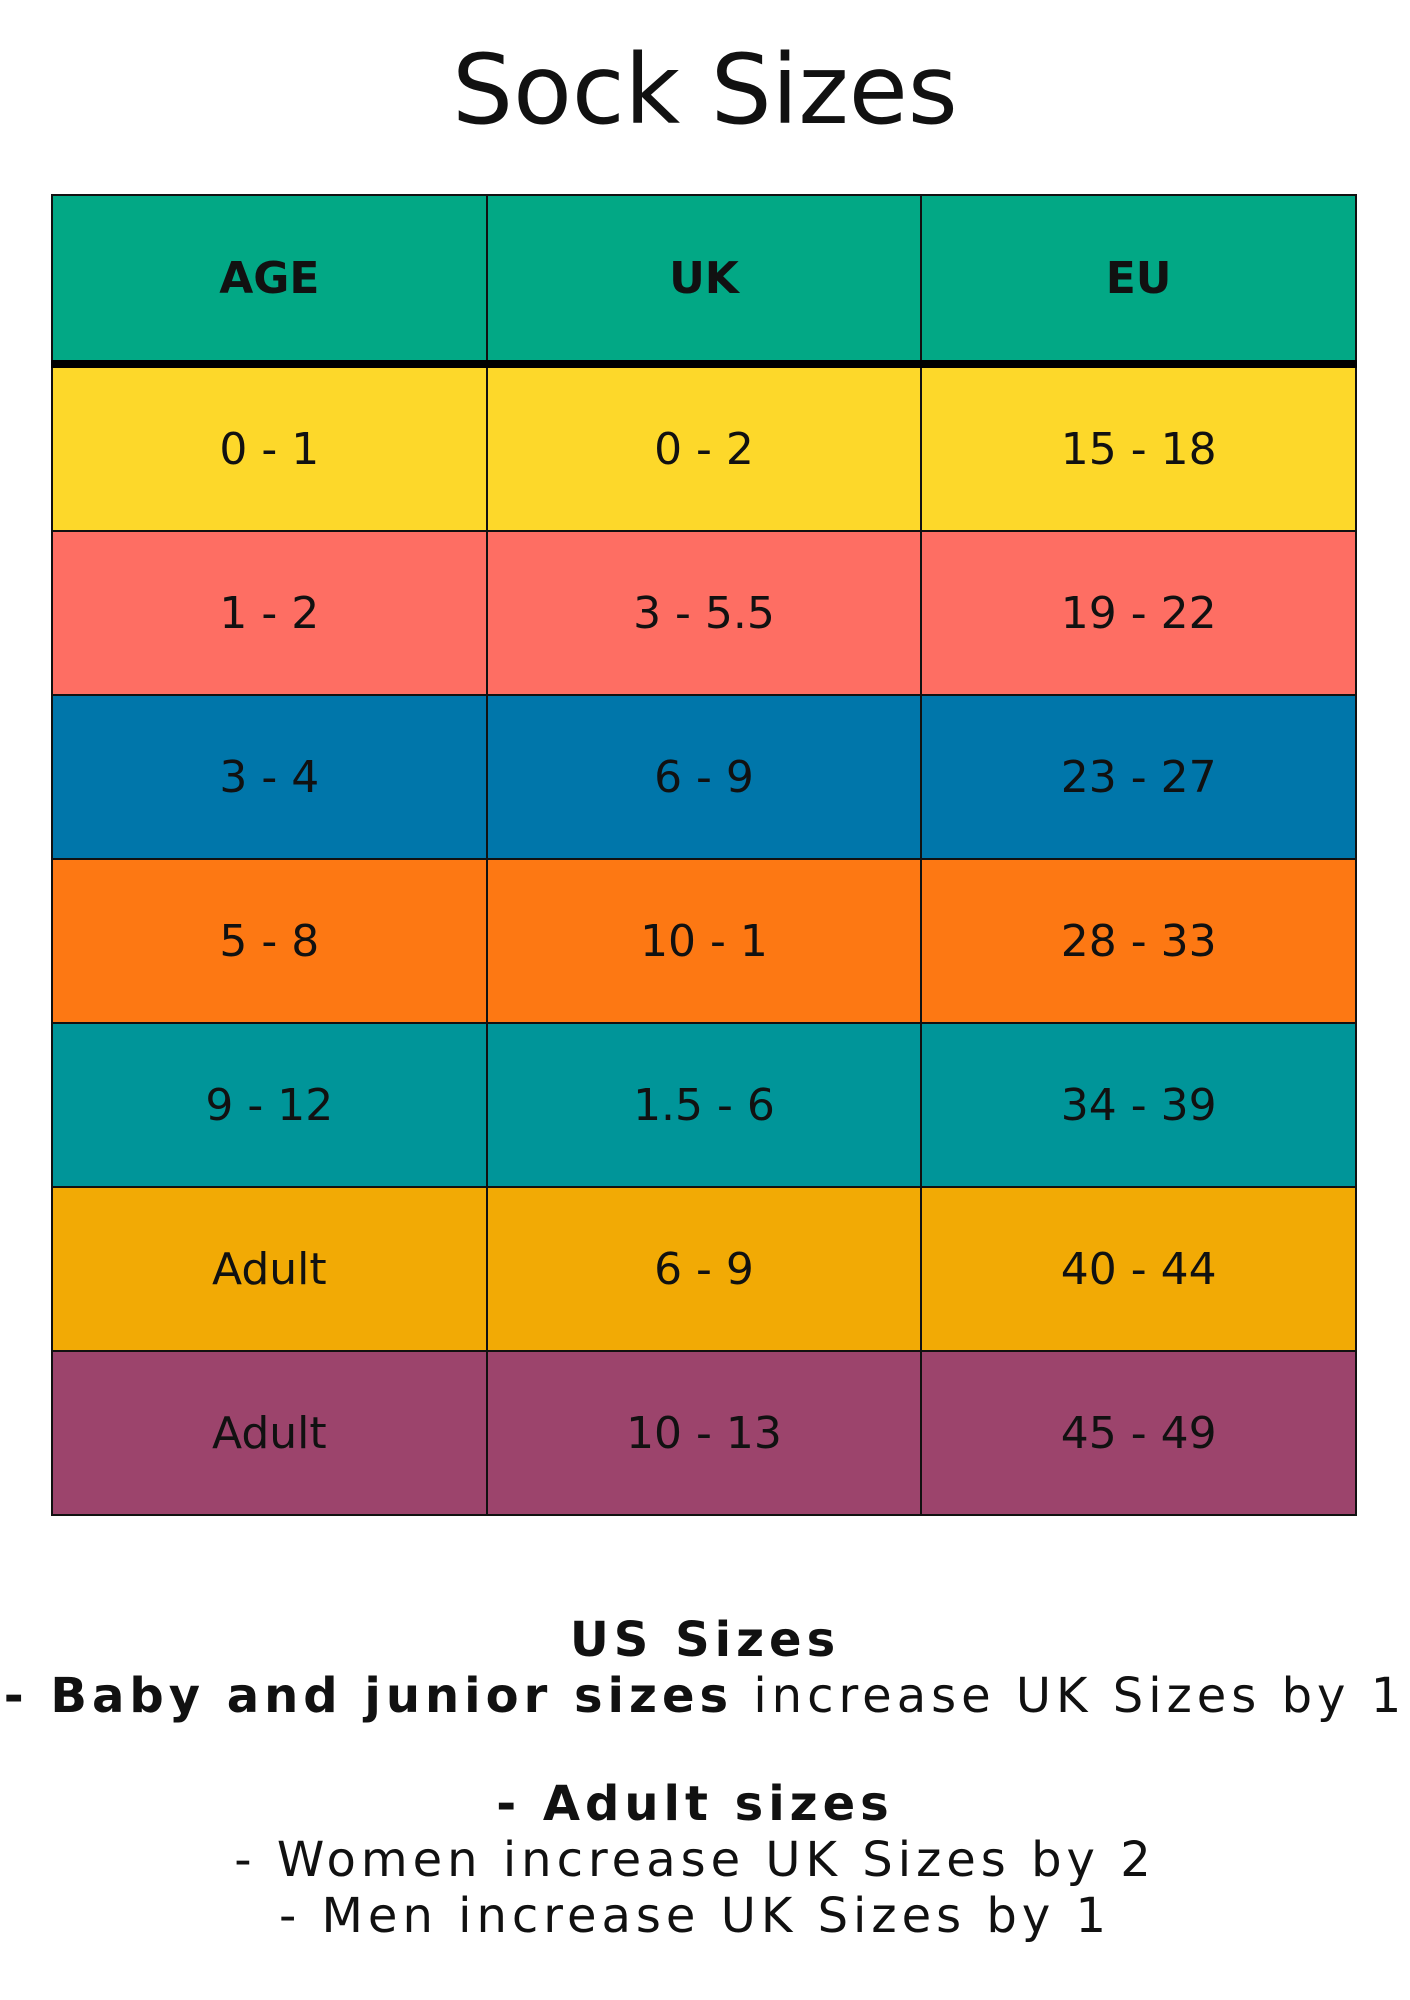 This screenshot has width=1410, height=2000. I want to click on adult-note: - Women increase UK Sizes by 2, so click(700, 1860).